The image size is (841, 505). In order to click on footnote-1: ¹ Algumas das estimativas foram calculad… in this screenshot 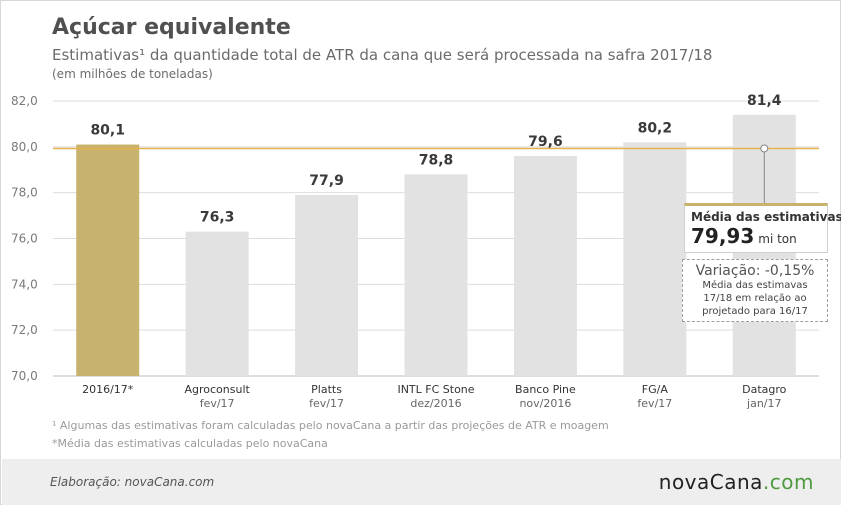, I will do `click(330, 425)`.